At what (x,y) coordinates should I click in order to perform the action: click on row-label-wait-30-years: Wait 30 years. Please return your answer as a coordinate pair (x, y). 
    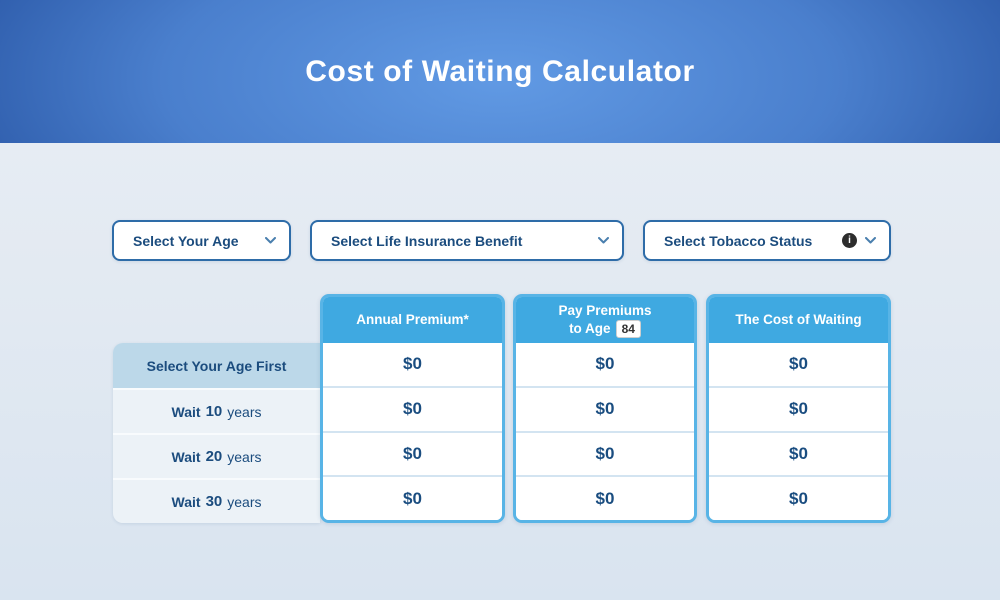
    Looking at the image, I should click on (216, 500).